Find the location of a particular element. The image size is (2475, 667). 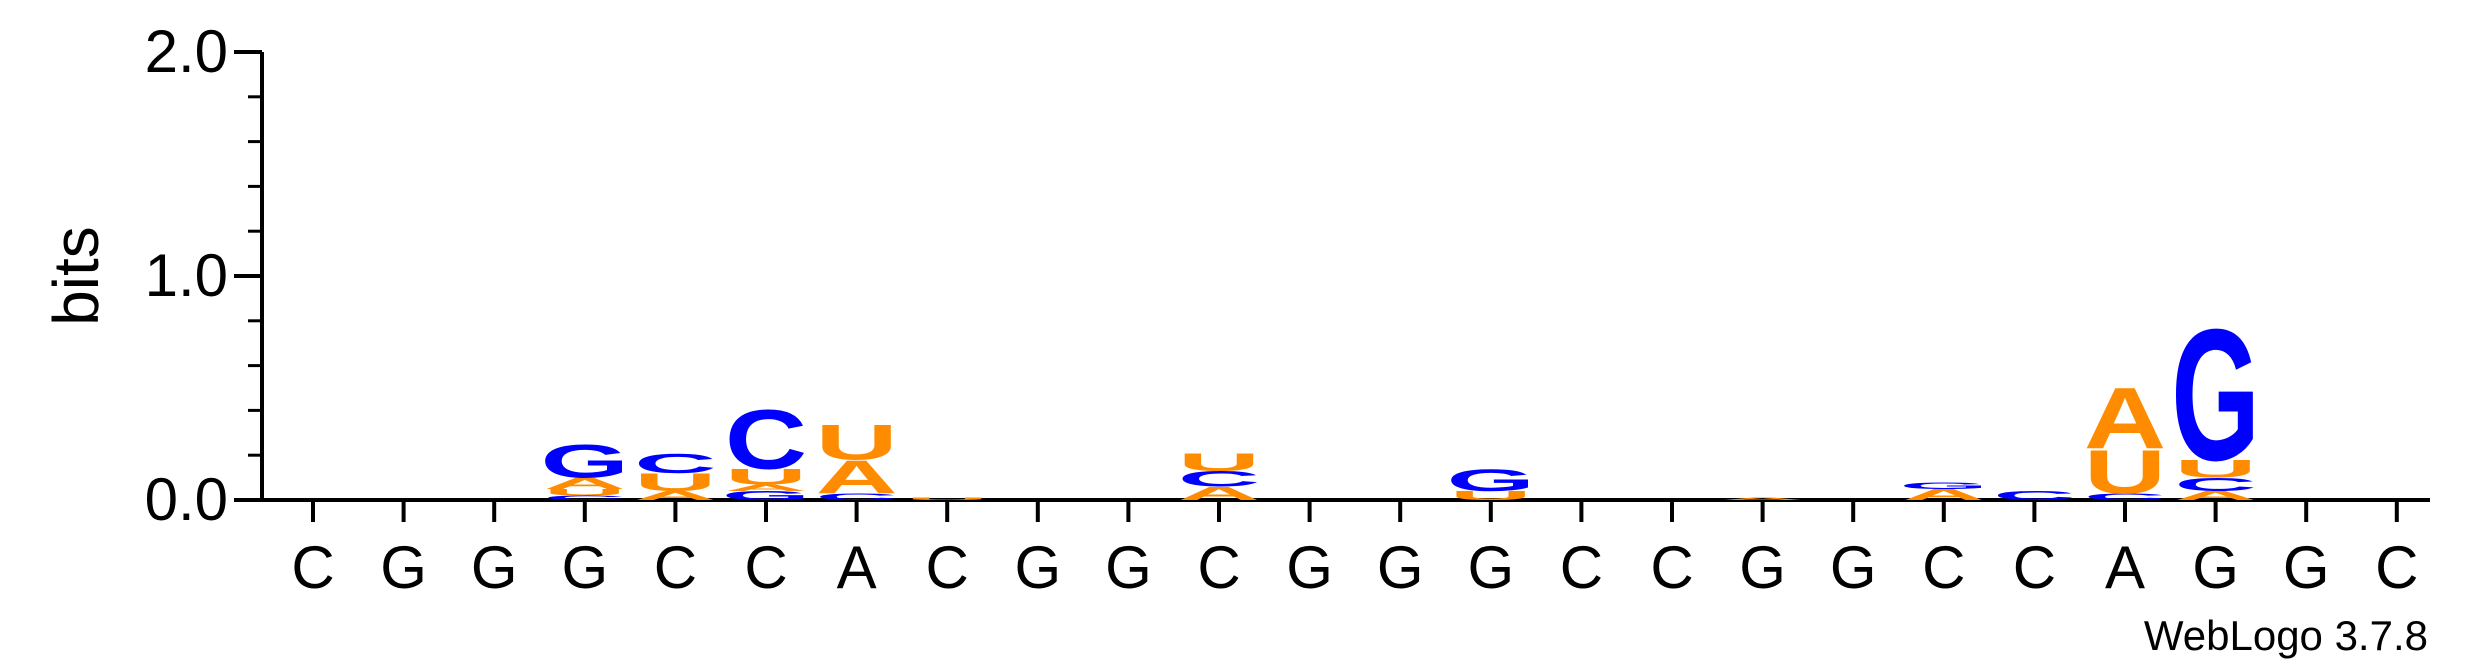

y-tick-label: 0.0 is located at coordinates (186, 499).